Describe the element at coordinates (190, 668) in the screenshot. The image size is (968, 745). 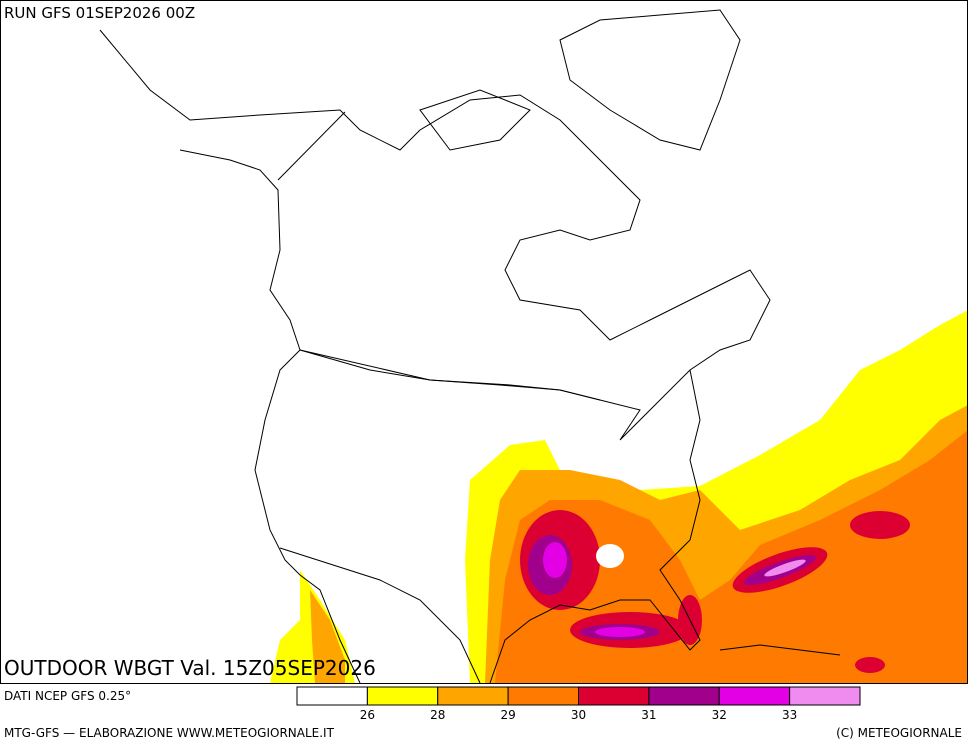
I see `map-title: OUTDOOR WBGT Val. 15Z05SEP2026` at that location.